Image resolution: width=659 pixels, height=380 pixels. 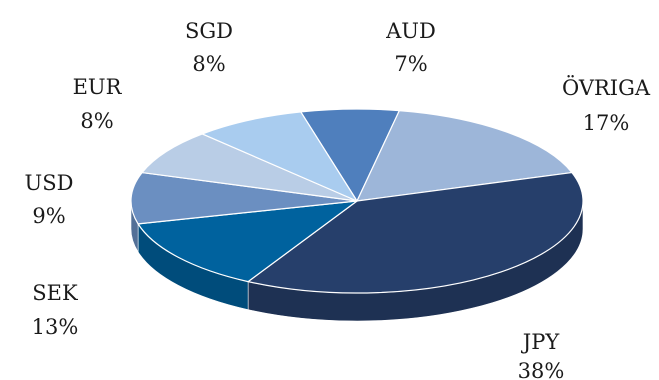 I want to click on label-sek: SEK 13%, so click(x=55, y=310).